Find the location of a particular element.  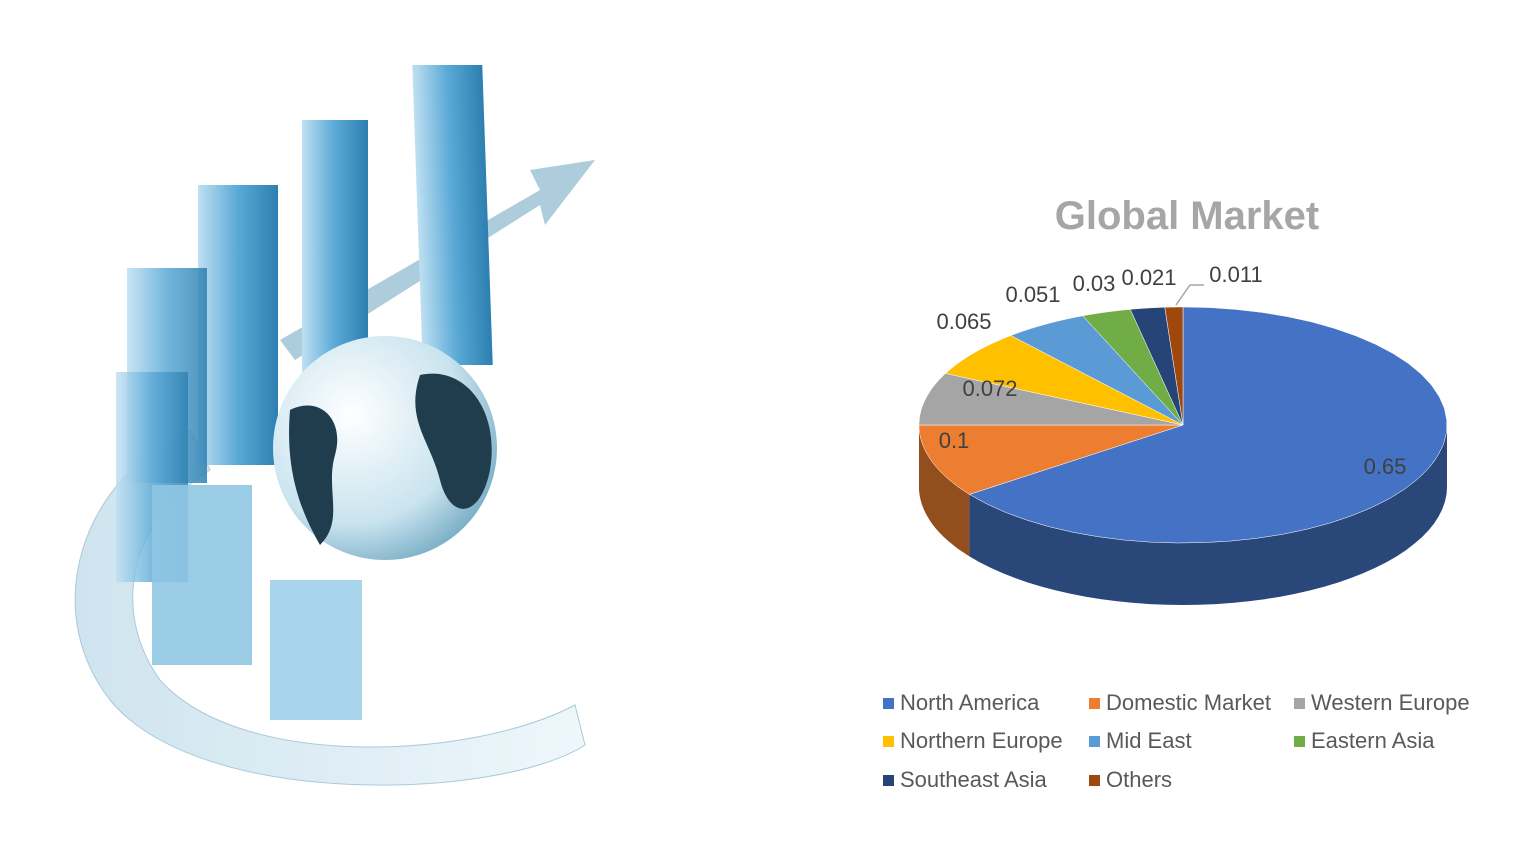

legend-item: Eastern Asia is located at coordinates (1364, 741).